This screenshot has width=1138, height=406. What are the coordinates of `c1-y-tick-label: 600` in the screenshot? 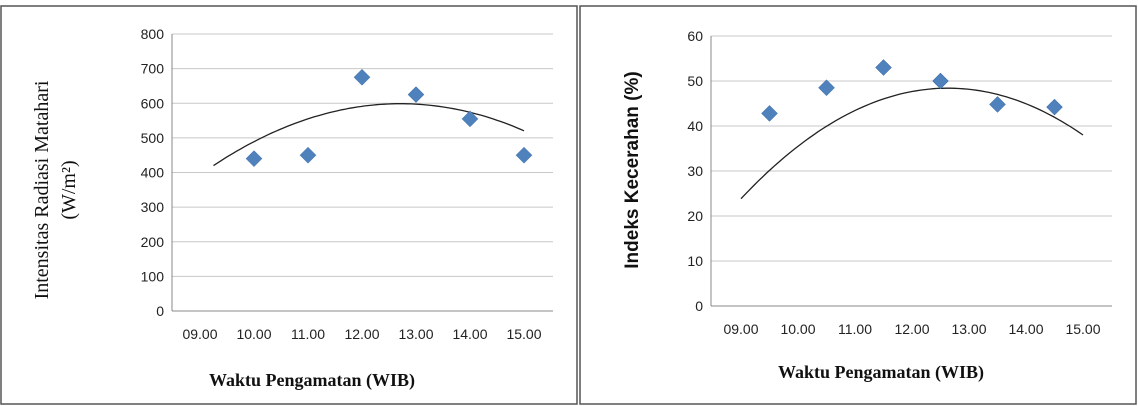 It's located at (153, 103).